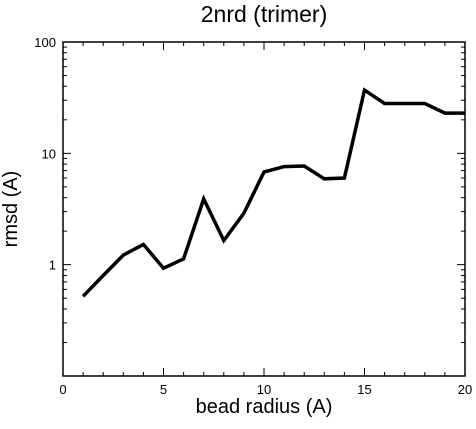 The height and width of the screenshot is (429, 476). I want to click on chart-title: 2nrd (trimer), so click(264, 14).